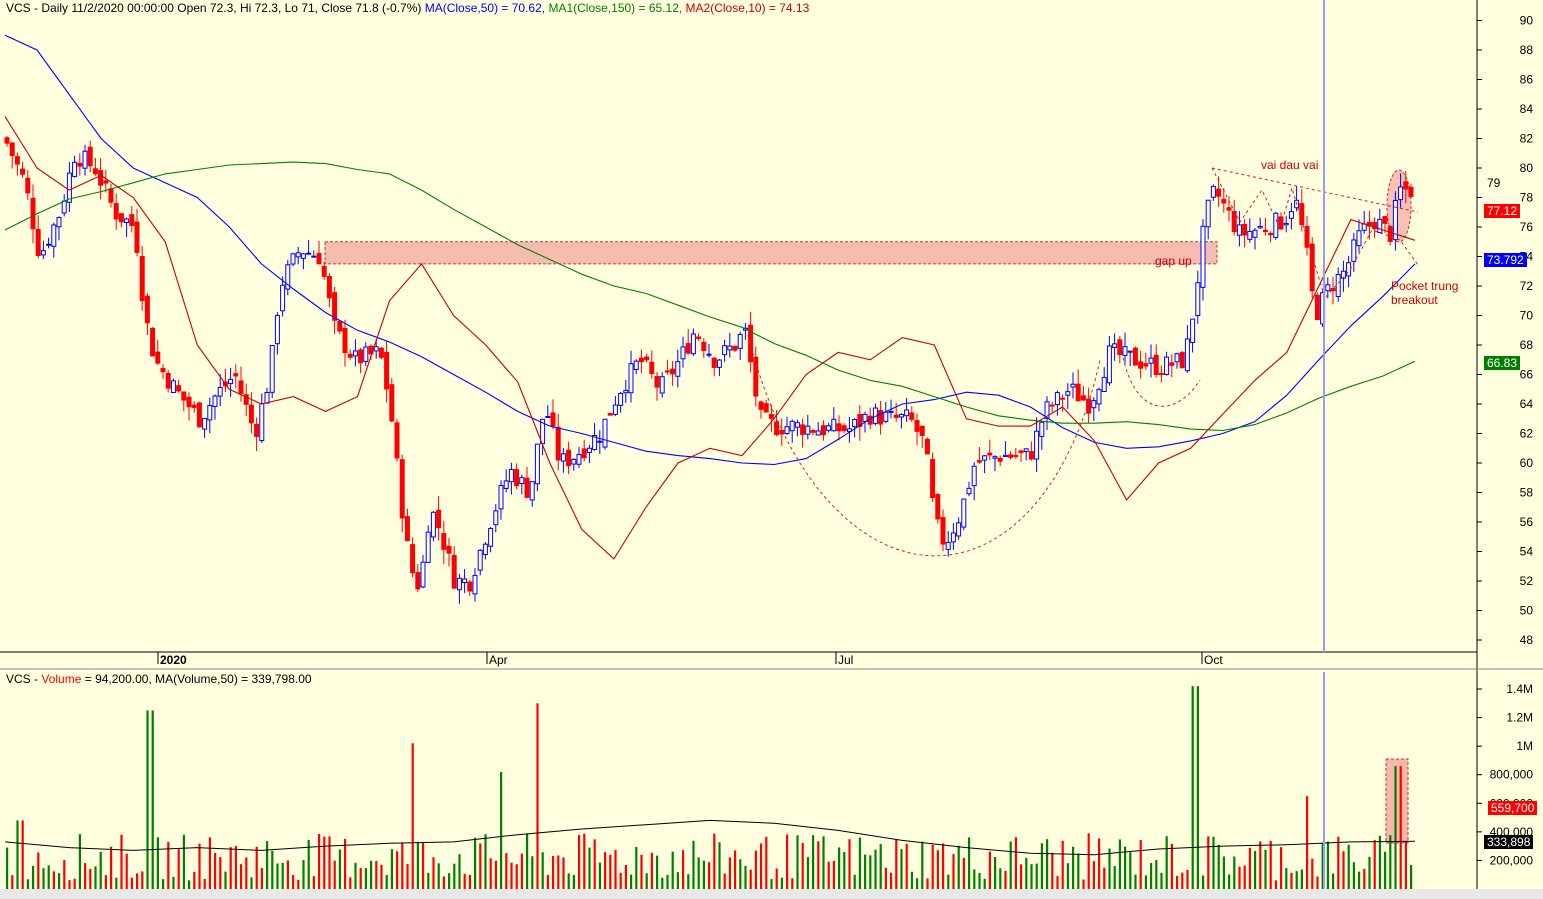 This screenshot has width=1543, height=899. Describe the element at coordinates (1519, 689) in the screenshot. I see `volume-tick-label: 1.4M` at that location.